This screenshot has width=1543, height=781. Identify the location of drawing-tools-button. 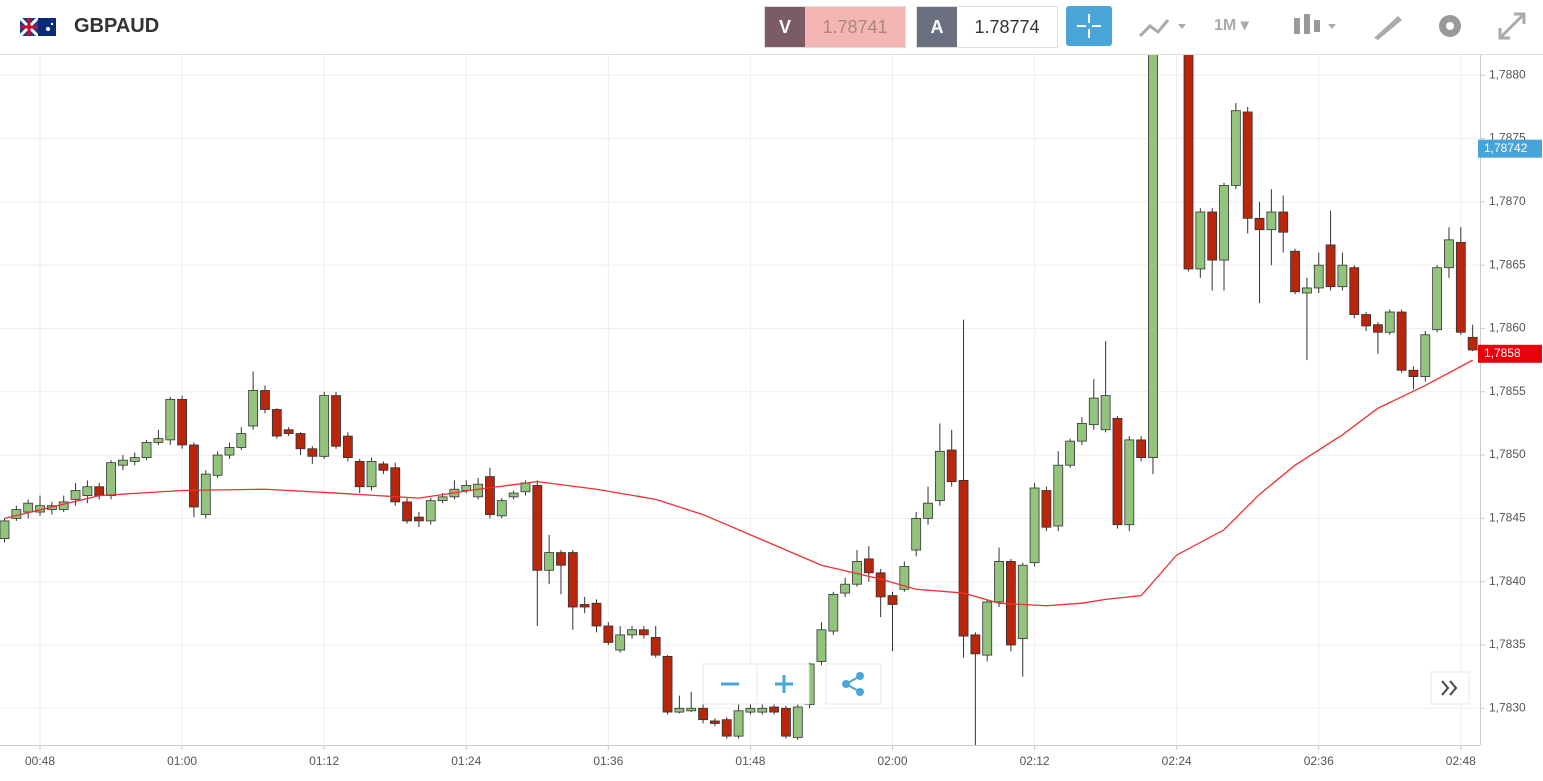
(1388, 26).